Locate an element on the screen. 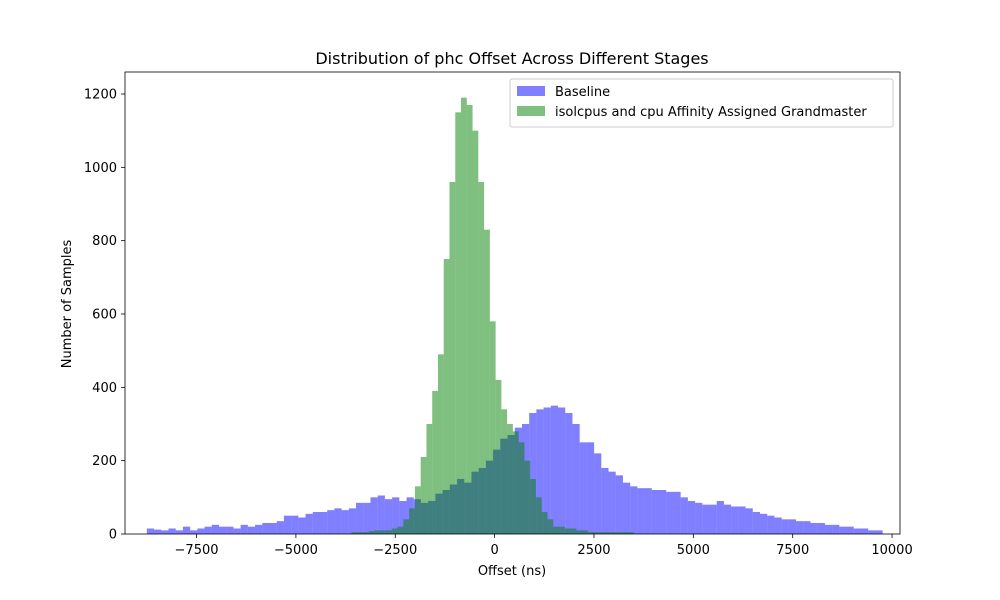 Image resolution: width=1000 pixels, height=600 pixels. x-tick-label: −7500 is located at coordinates (197, 550).